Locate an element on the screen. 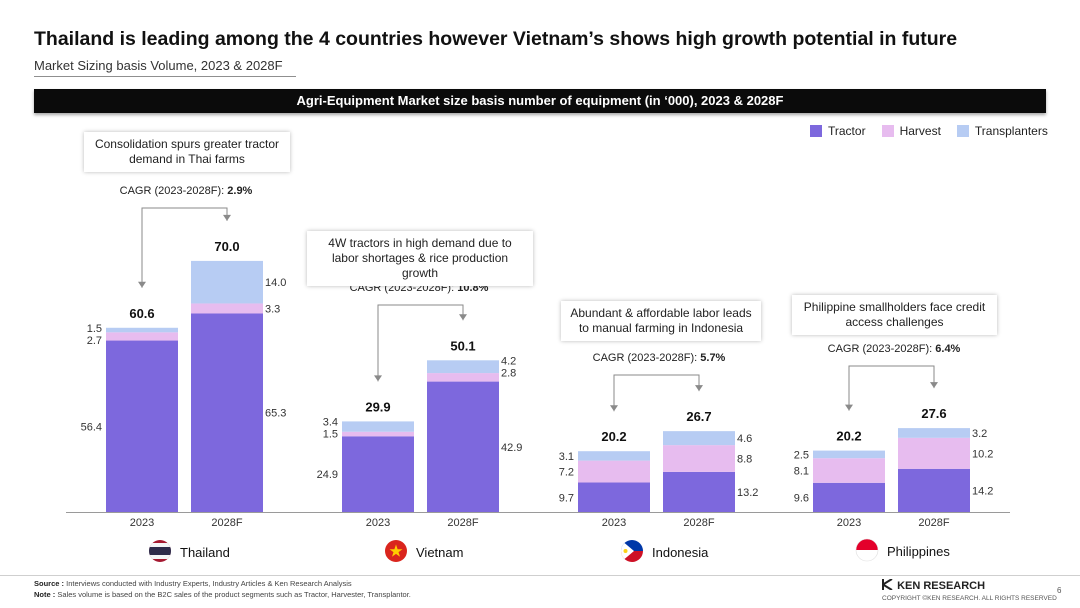  bar-segment-indonesia-2028f-tractor is located at coordinates (699, 491).